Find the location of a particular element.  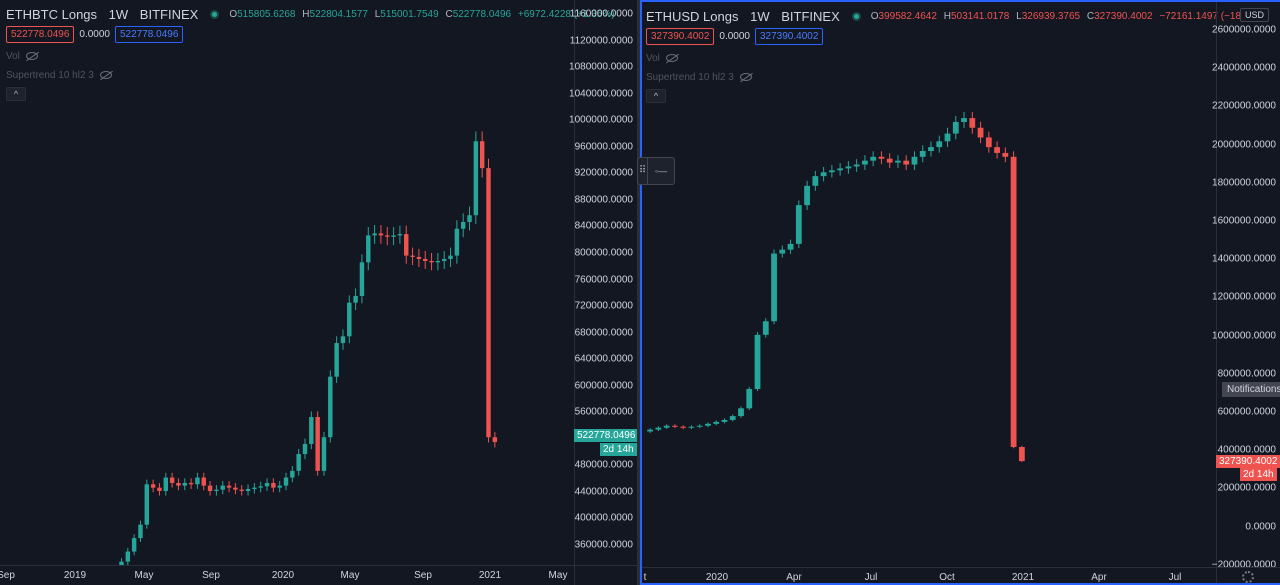

price-tick-label: 440000.0000 is located at coordinates (603, 492).